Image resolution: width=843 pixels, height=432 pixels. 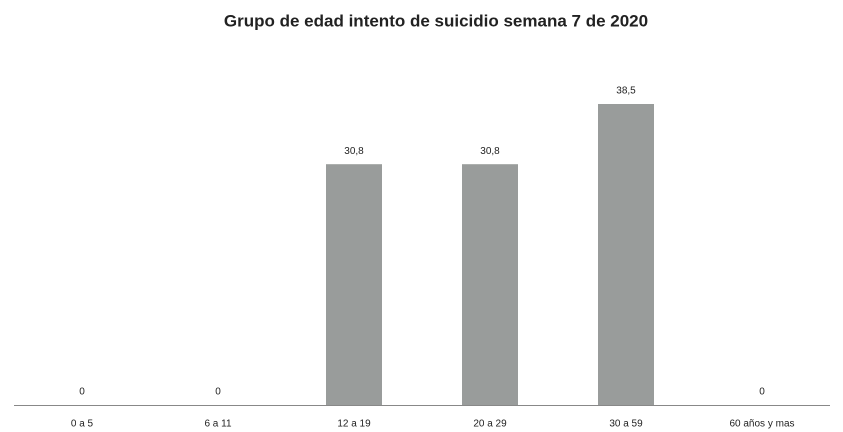 I want to click on x-tick-label: 20 a 29, so click(x=490, y=424).